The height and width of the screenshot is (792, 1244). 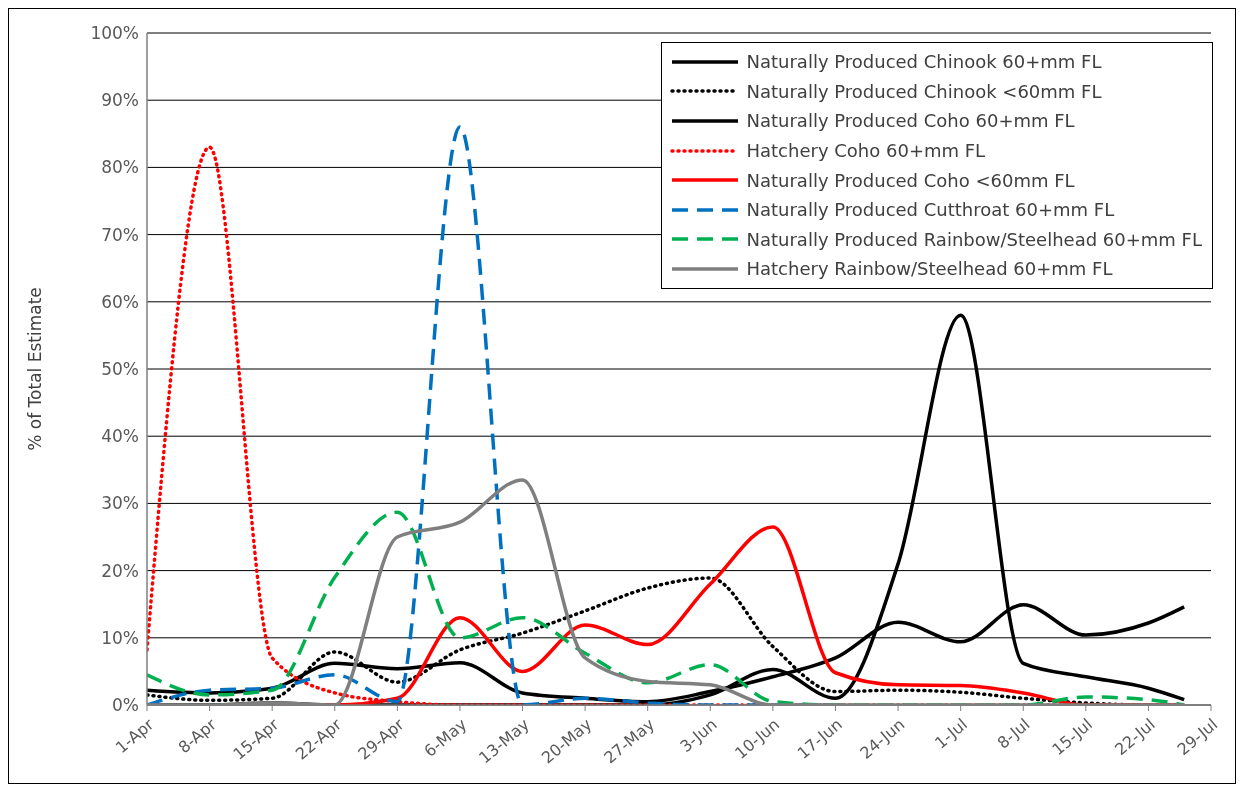 I want to click on y-tick-label: 80%, so click(x=120, y=167).